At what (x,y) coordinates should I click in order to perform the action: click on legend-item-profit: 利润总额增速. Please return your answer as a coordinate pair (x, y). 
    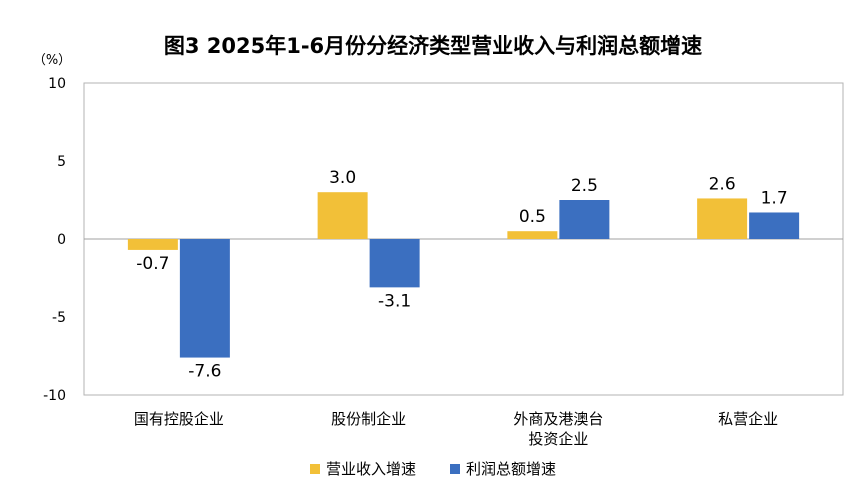
    Looking at the image, I should click on (503, 468).